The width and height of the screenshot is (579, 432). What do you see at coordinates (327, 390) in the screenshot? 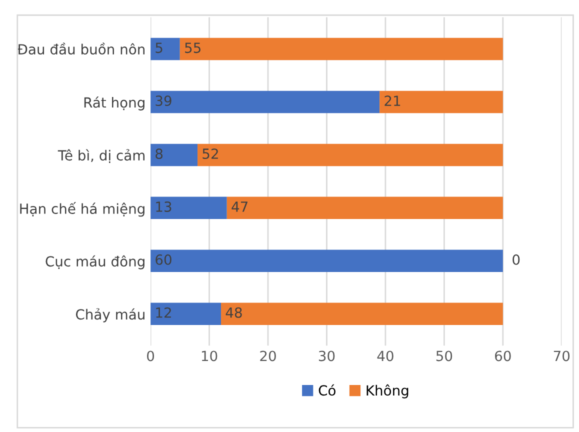
I see `legend-label: Có` at bounding box center [327, 390].